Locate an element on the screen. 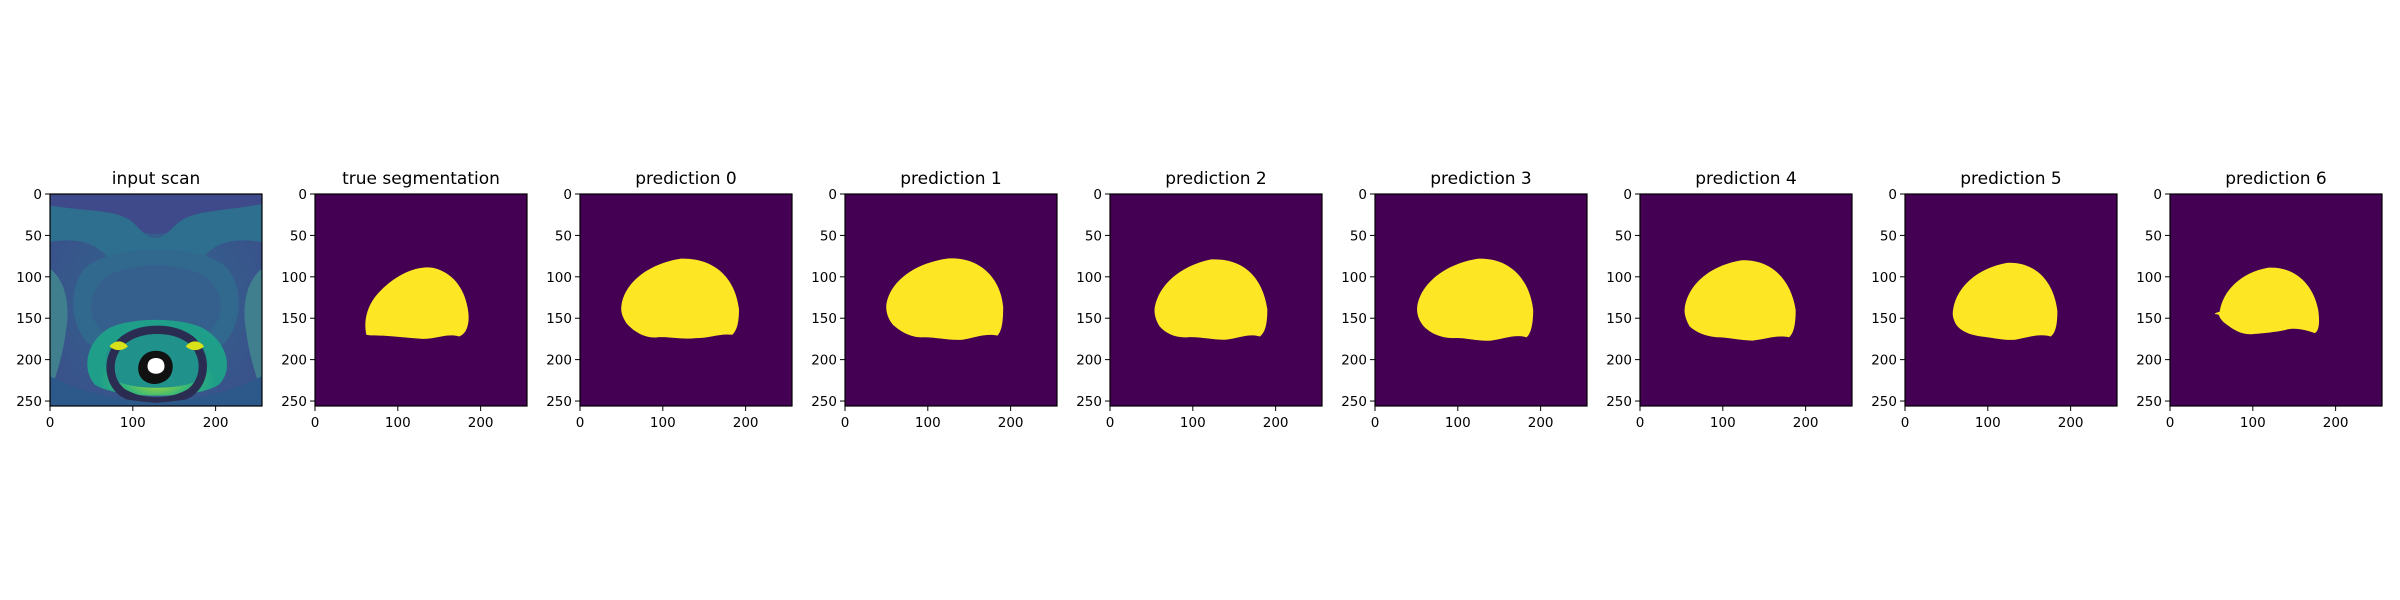 This screenshot has width=2400, height=600. panel-title-p0: prediction 0 is located at coordinates (686, 179).